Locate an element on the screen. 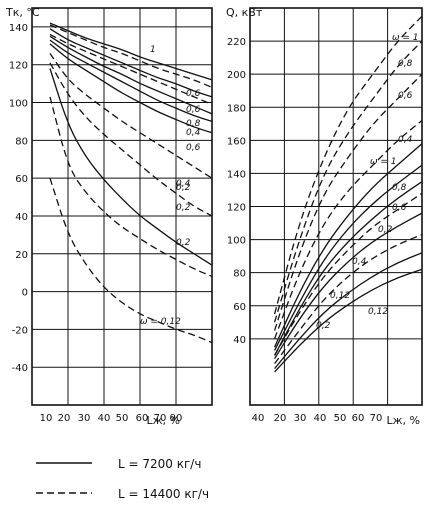  x-tick-label: 90 is located at coordinates (176, 418).